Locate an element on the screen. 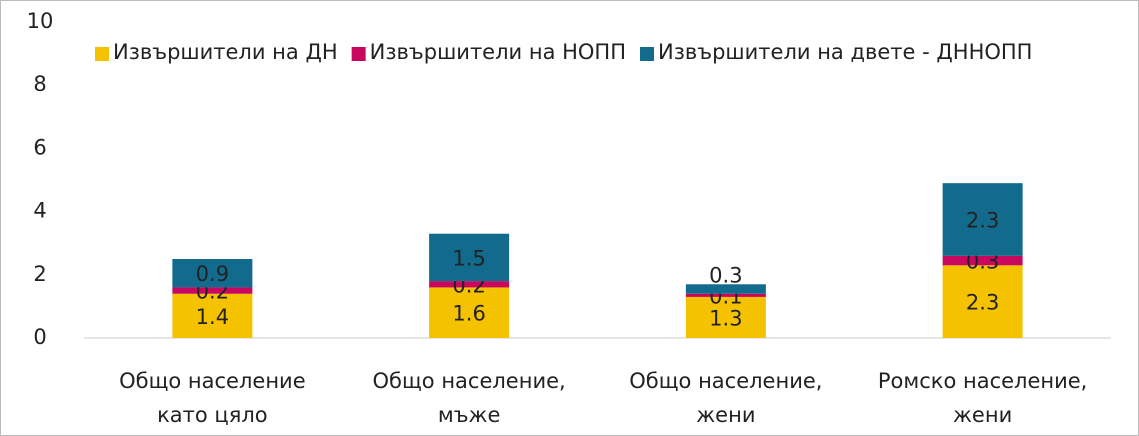 This screenshot has width=1139, height=436. x-tick-label: като цяло is located at coordinates (212, 415).